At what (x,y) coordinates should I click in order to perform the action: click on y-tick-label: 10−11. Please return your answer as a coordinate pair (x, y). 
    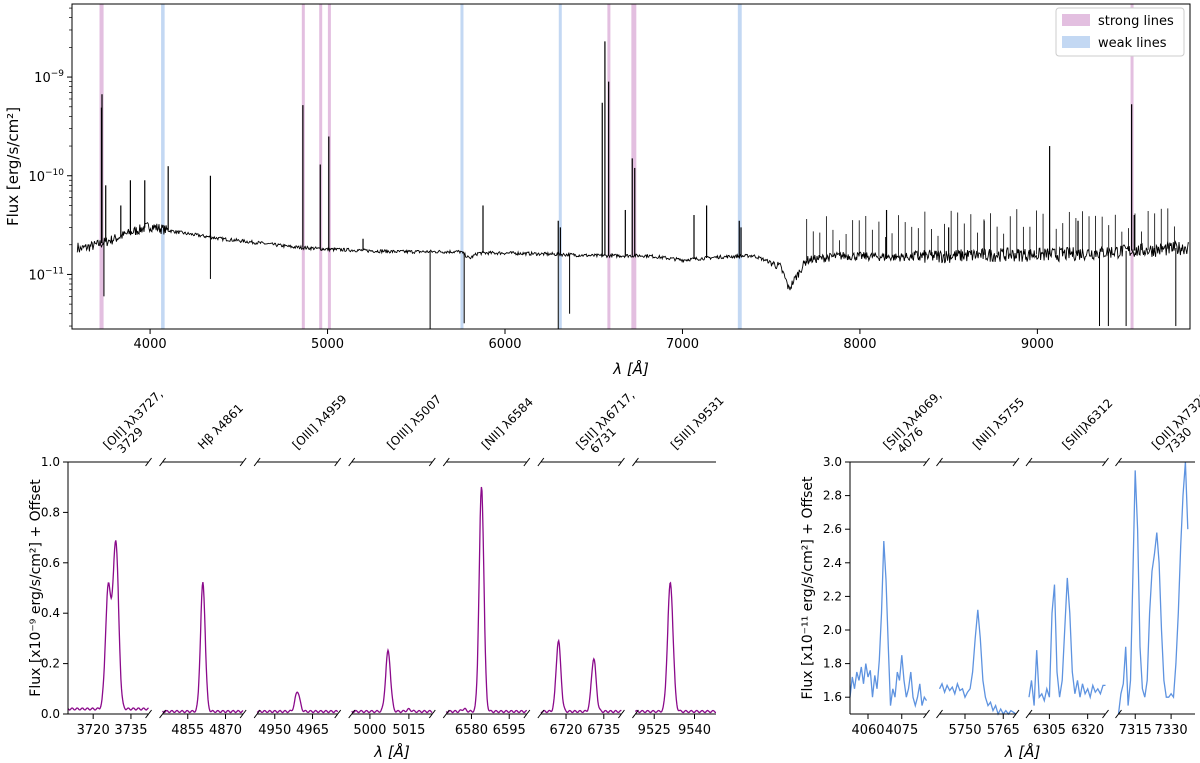
    Looking at the image, I should click on (46, 274).